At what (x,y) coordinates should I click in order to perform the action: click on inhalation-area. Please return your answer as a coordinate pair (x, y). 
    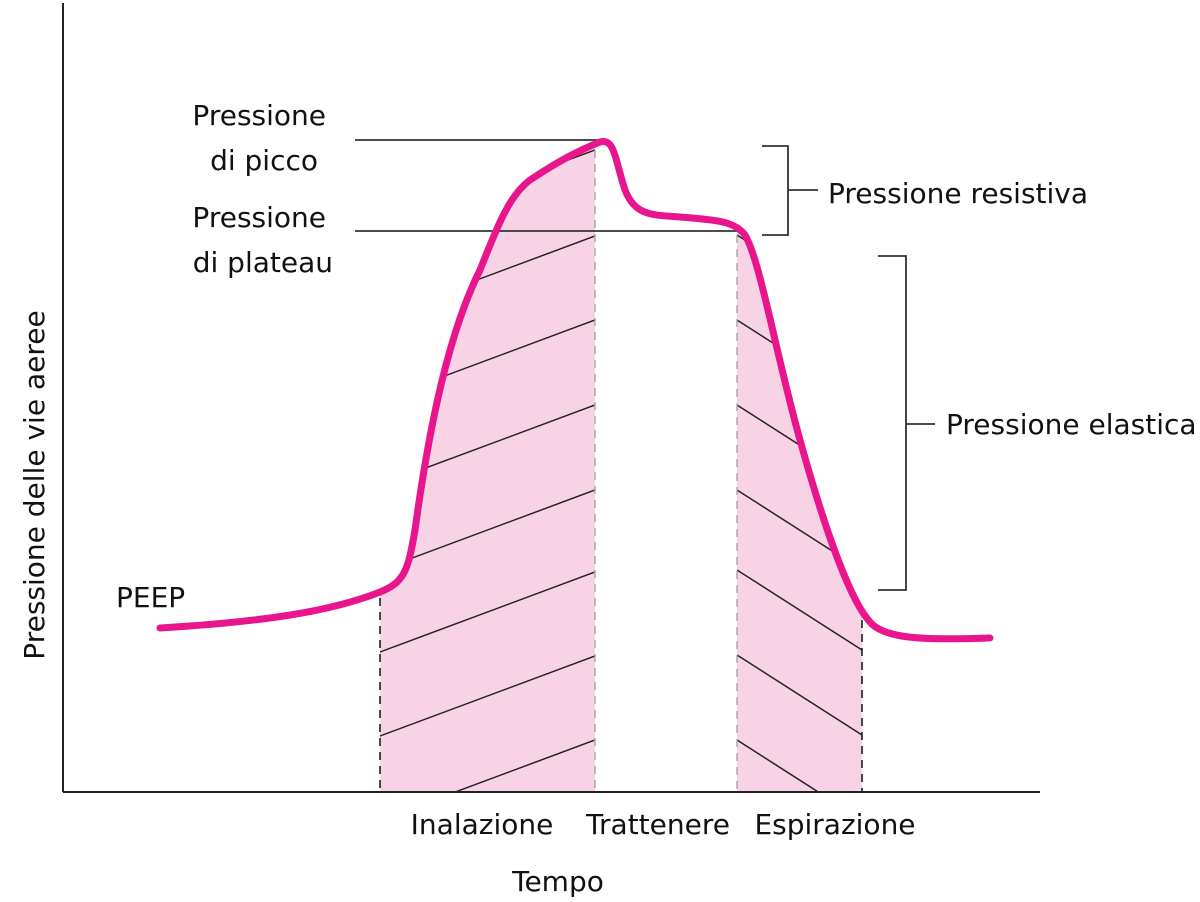
    Looking at the image, I should click on (487, 466).